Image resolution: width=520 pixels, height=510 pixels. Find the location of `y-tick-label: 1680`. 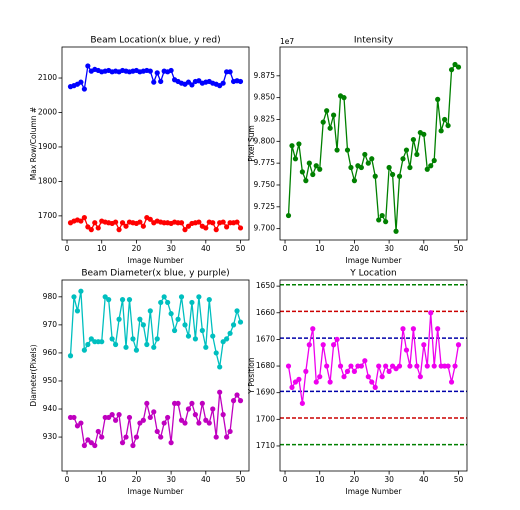

y-tick-label: 1680 is located at coordinates (265, 365).